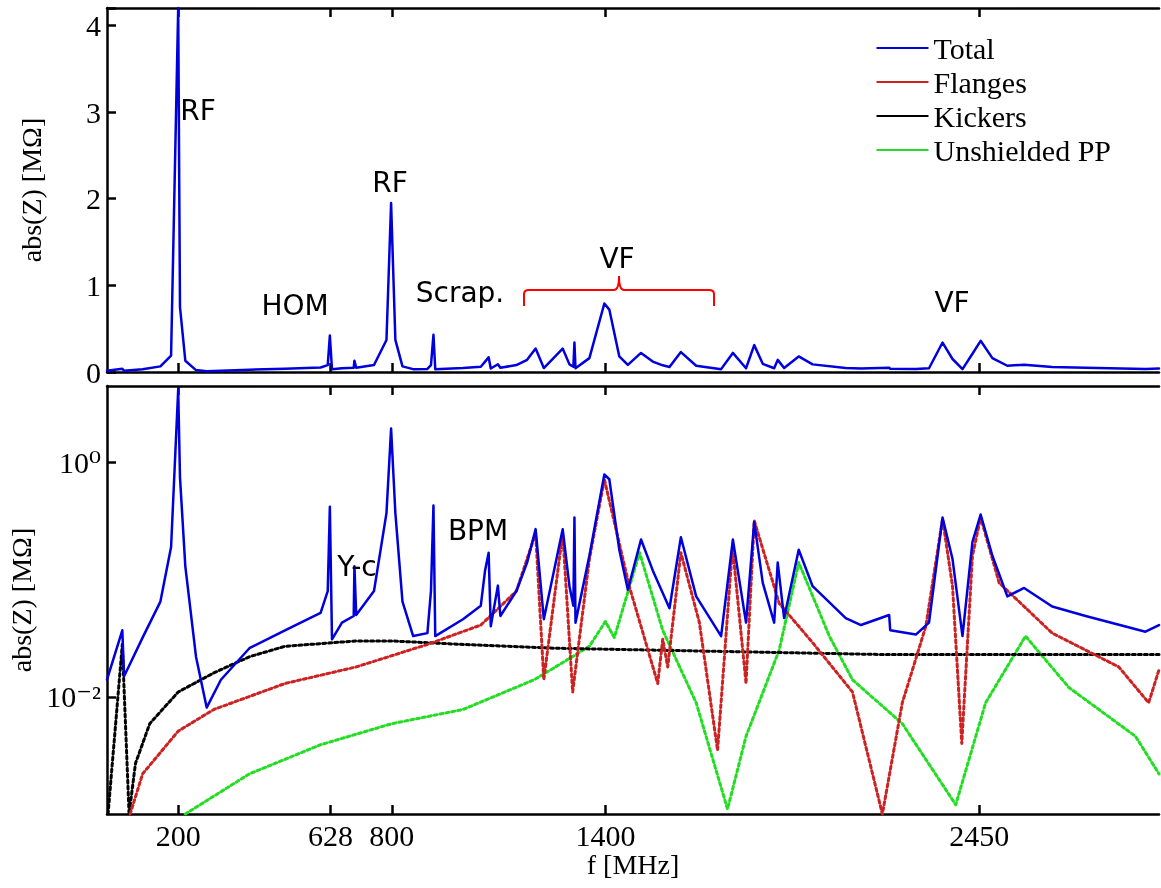 Image resolution: width=1161 pixels, height=888 pixels. What do you see at coordinates (478, 530) in the screenshot?
I see `annotation: BPM` at bounding box center [478, 530].